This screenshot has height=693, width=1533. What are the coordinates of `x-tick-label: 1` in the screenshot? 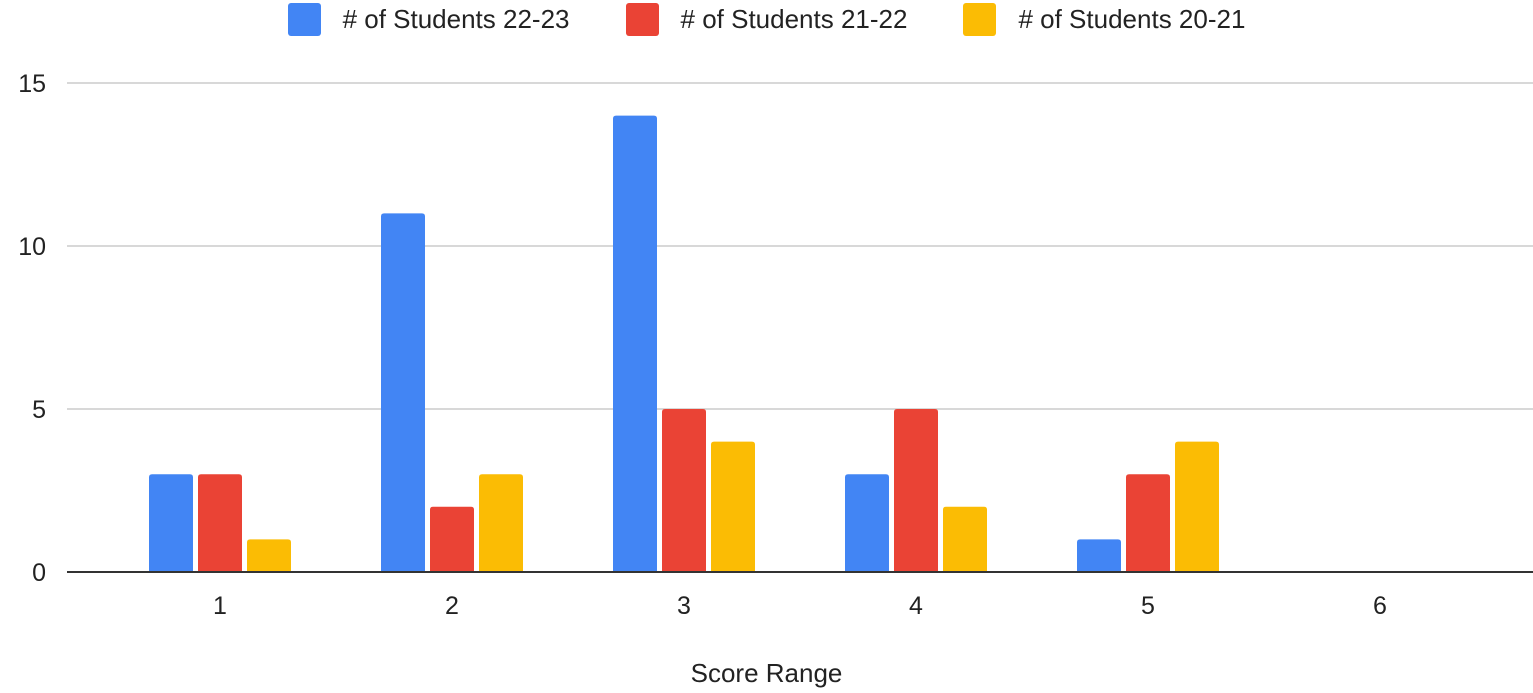 It's located at (220, 606).